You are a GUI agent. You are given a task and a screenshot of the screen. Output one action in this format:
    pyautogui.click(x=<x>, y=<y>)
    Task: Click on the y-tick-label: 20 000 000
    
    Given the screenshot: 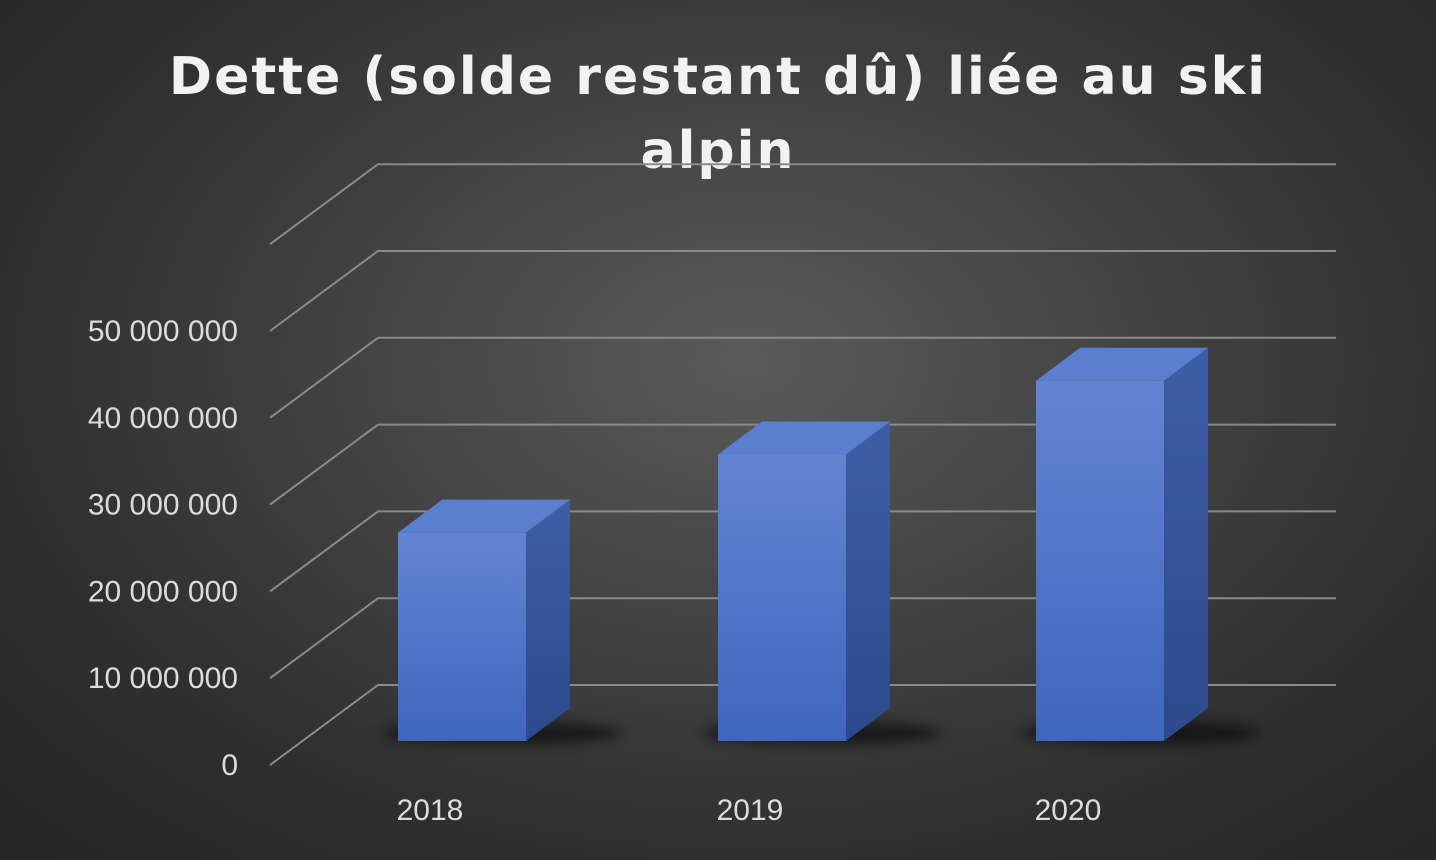 What is the action you would take?
    pyautogui.click(x=163, y=591)
    